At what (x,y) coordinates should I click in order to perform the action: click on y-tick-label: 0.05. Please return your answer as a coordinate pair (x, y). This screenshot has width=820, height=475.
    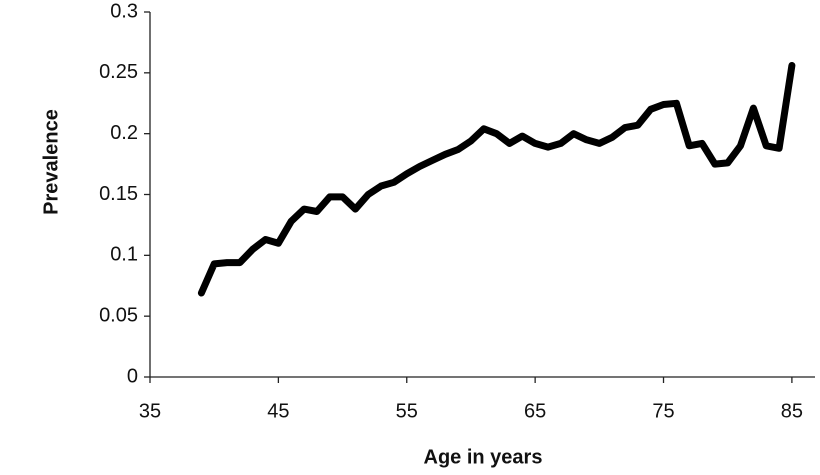
    Looking at the image, I should click on (118, 315).